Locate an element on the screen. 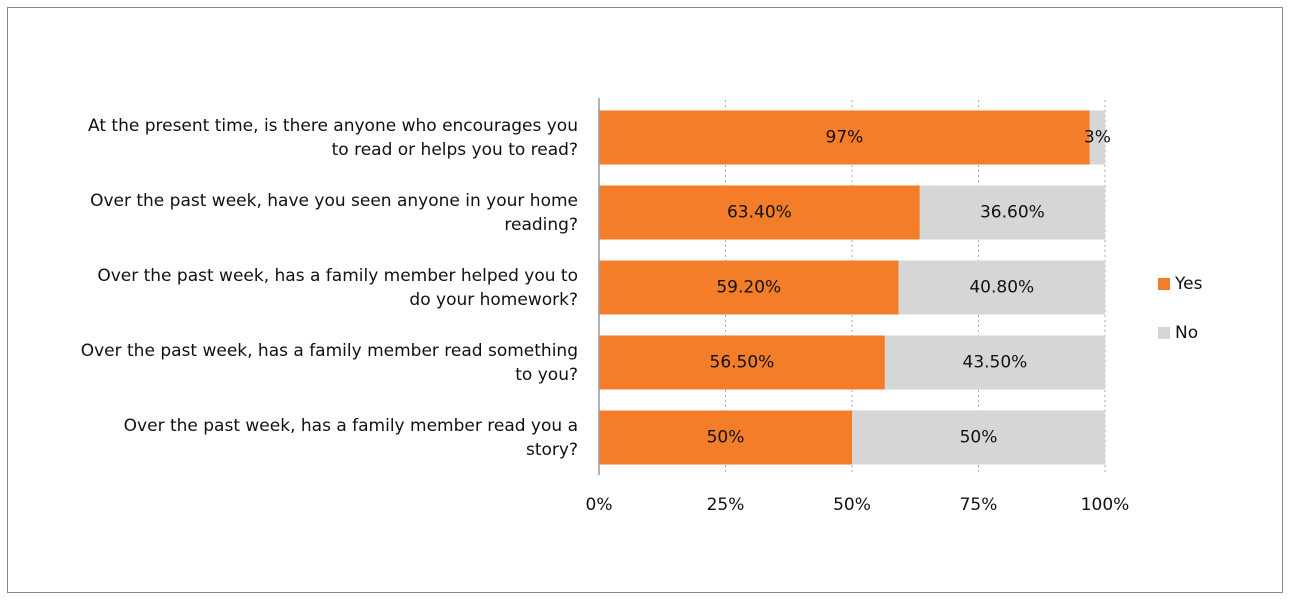  value-label: 36.60% is located at coordinates (1012, 213).